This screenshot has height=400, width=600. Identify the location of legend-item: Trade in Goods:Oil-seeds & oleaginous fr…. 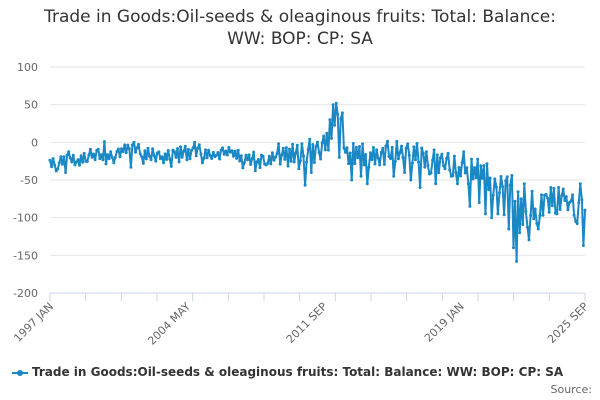
(287, 372).